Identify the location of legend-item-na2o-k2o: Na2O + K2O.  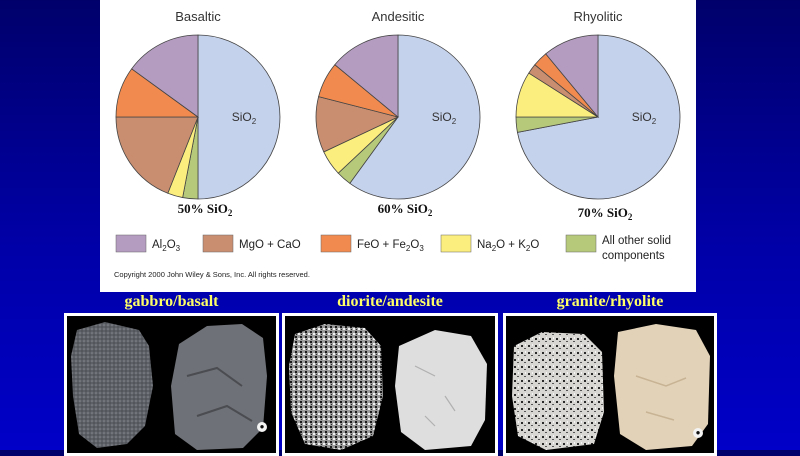
(489, 243).